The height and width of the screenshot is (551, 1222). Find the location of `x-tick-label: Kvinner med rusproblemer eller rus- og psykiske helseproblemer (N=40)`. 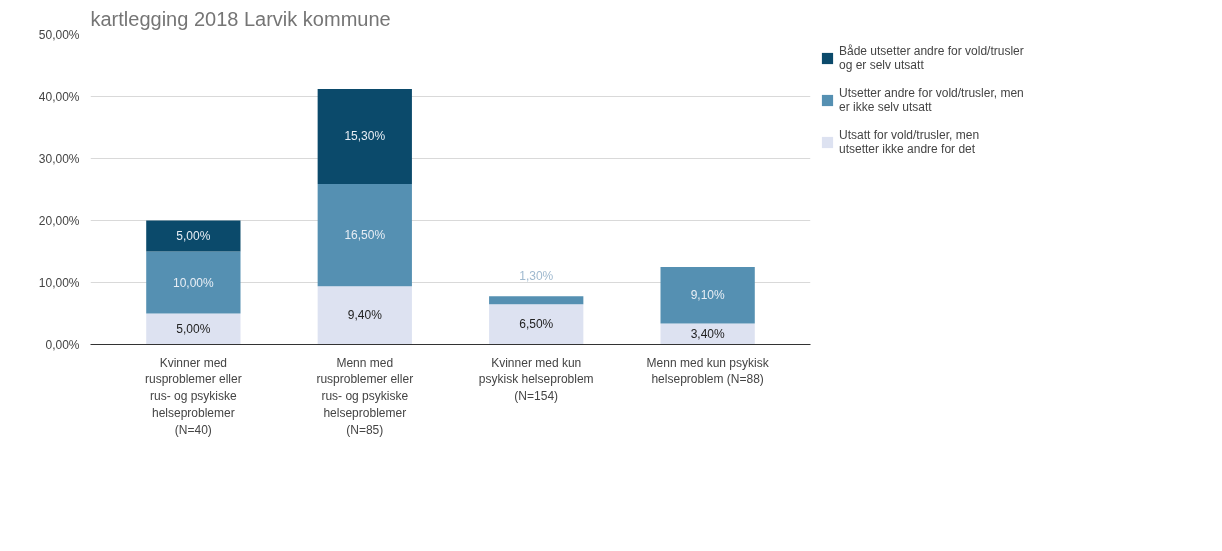

x-tick-label: Kvinner med rusproblemer eller rus- og psykiske helseproblemer (N=40) is located at coordinates (193, 396).